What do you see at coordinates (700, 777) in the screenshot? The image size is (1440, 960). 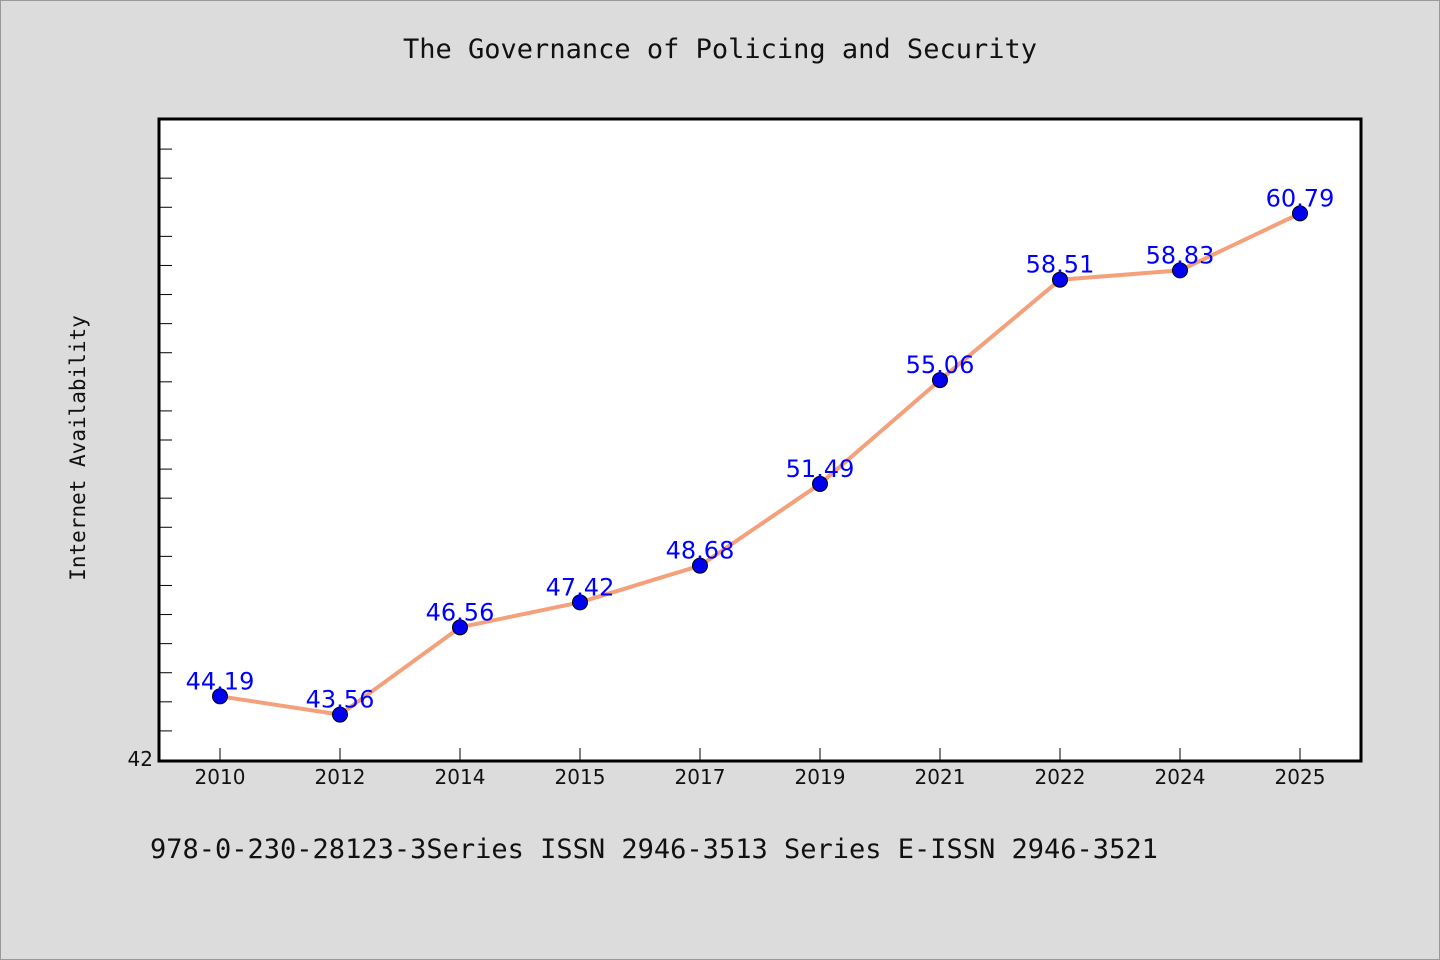 I see `x-tick-label: 2017` at bounding box center [700, 777].